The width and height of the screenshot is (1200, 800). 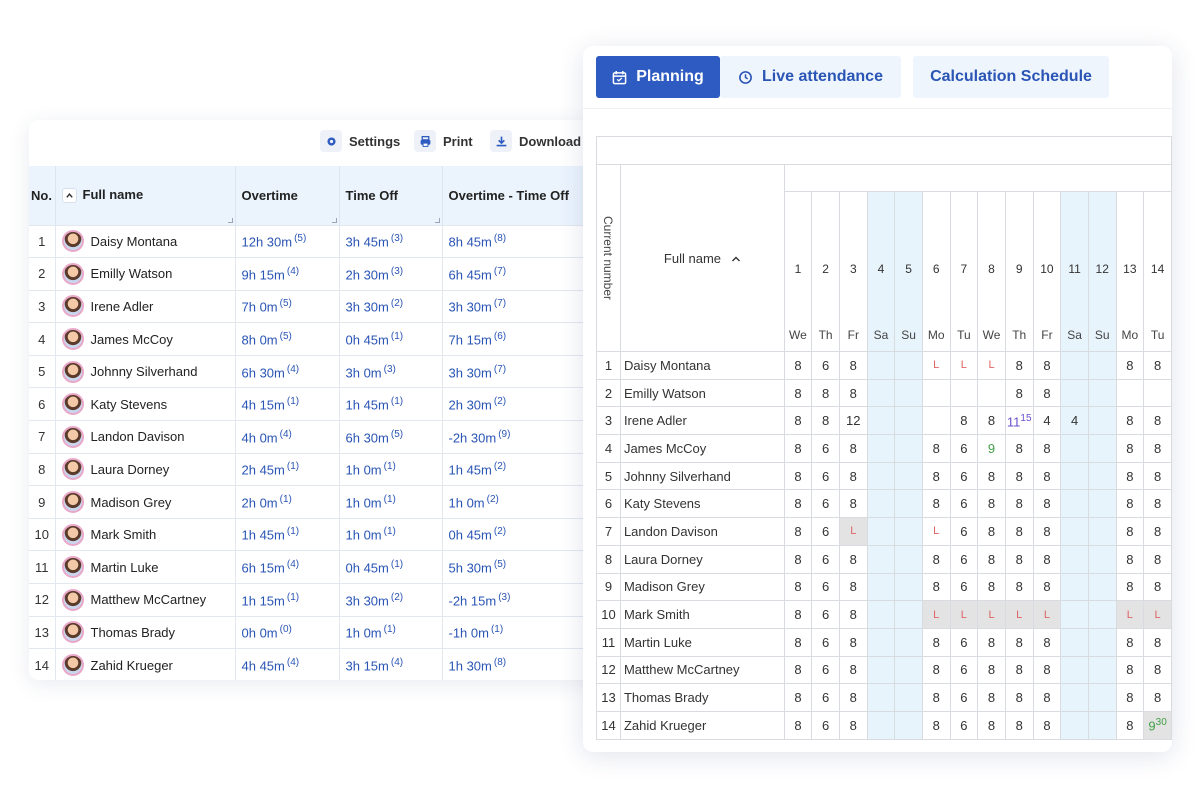 What do you see at coordinates (319, 469) in the screenshot?
I see `table-row: 8 Laura Dorney 2h 45m (1) 1h 0m (1) 1h 45m (2)` at bounding box center [319, 469].